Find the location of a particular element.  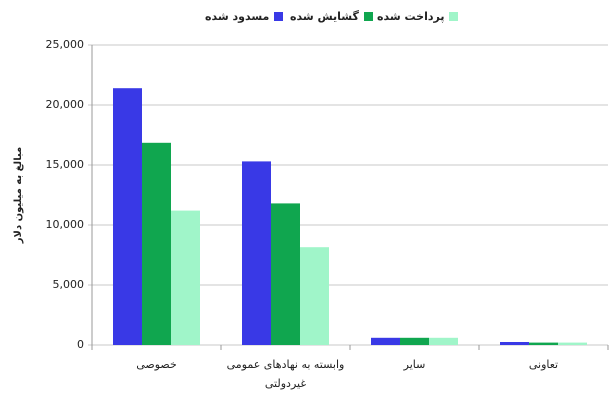

legend-item: پرداخت شده is located at coordinates (418, 16).